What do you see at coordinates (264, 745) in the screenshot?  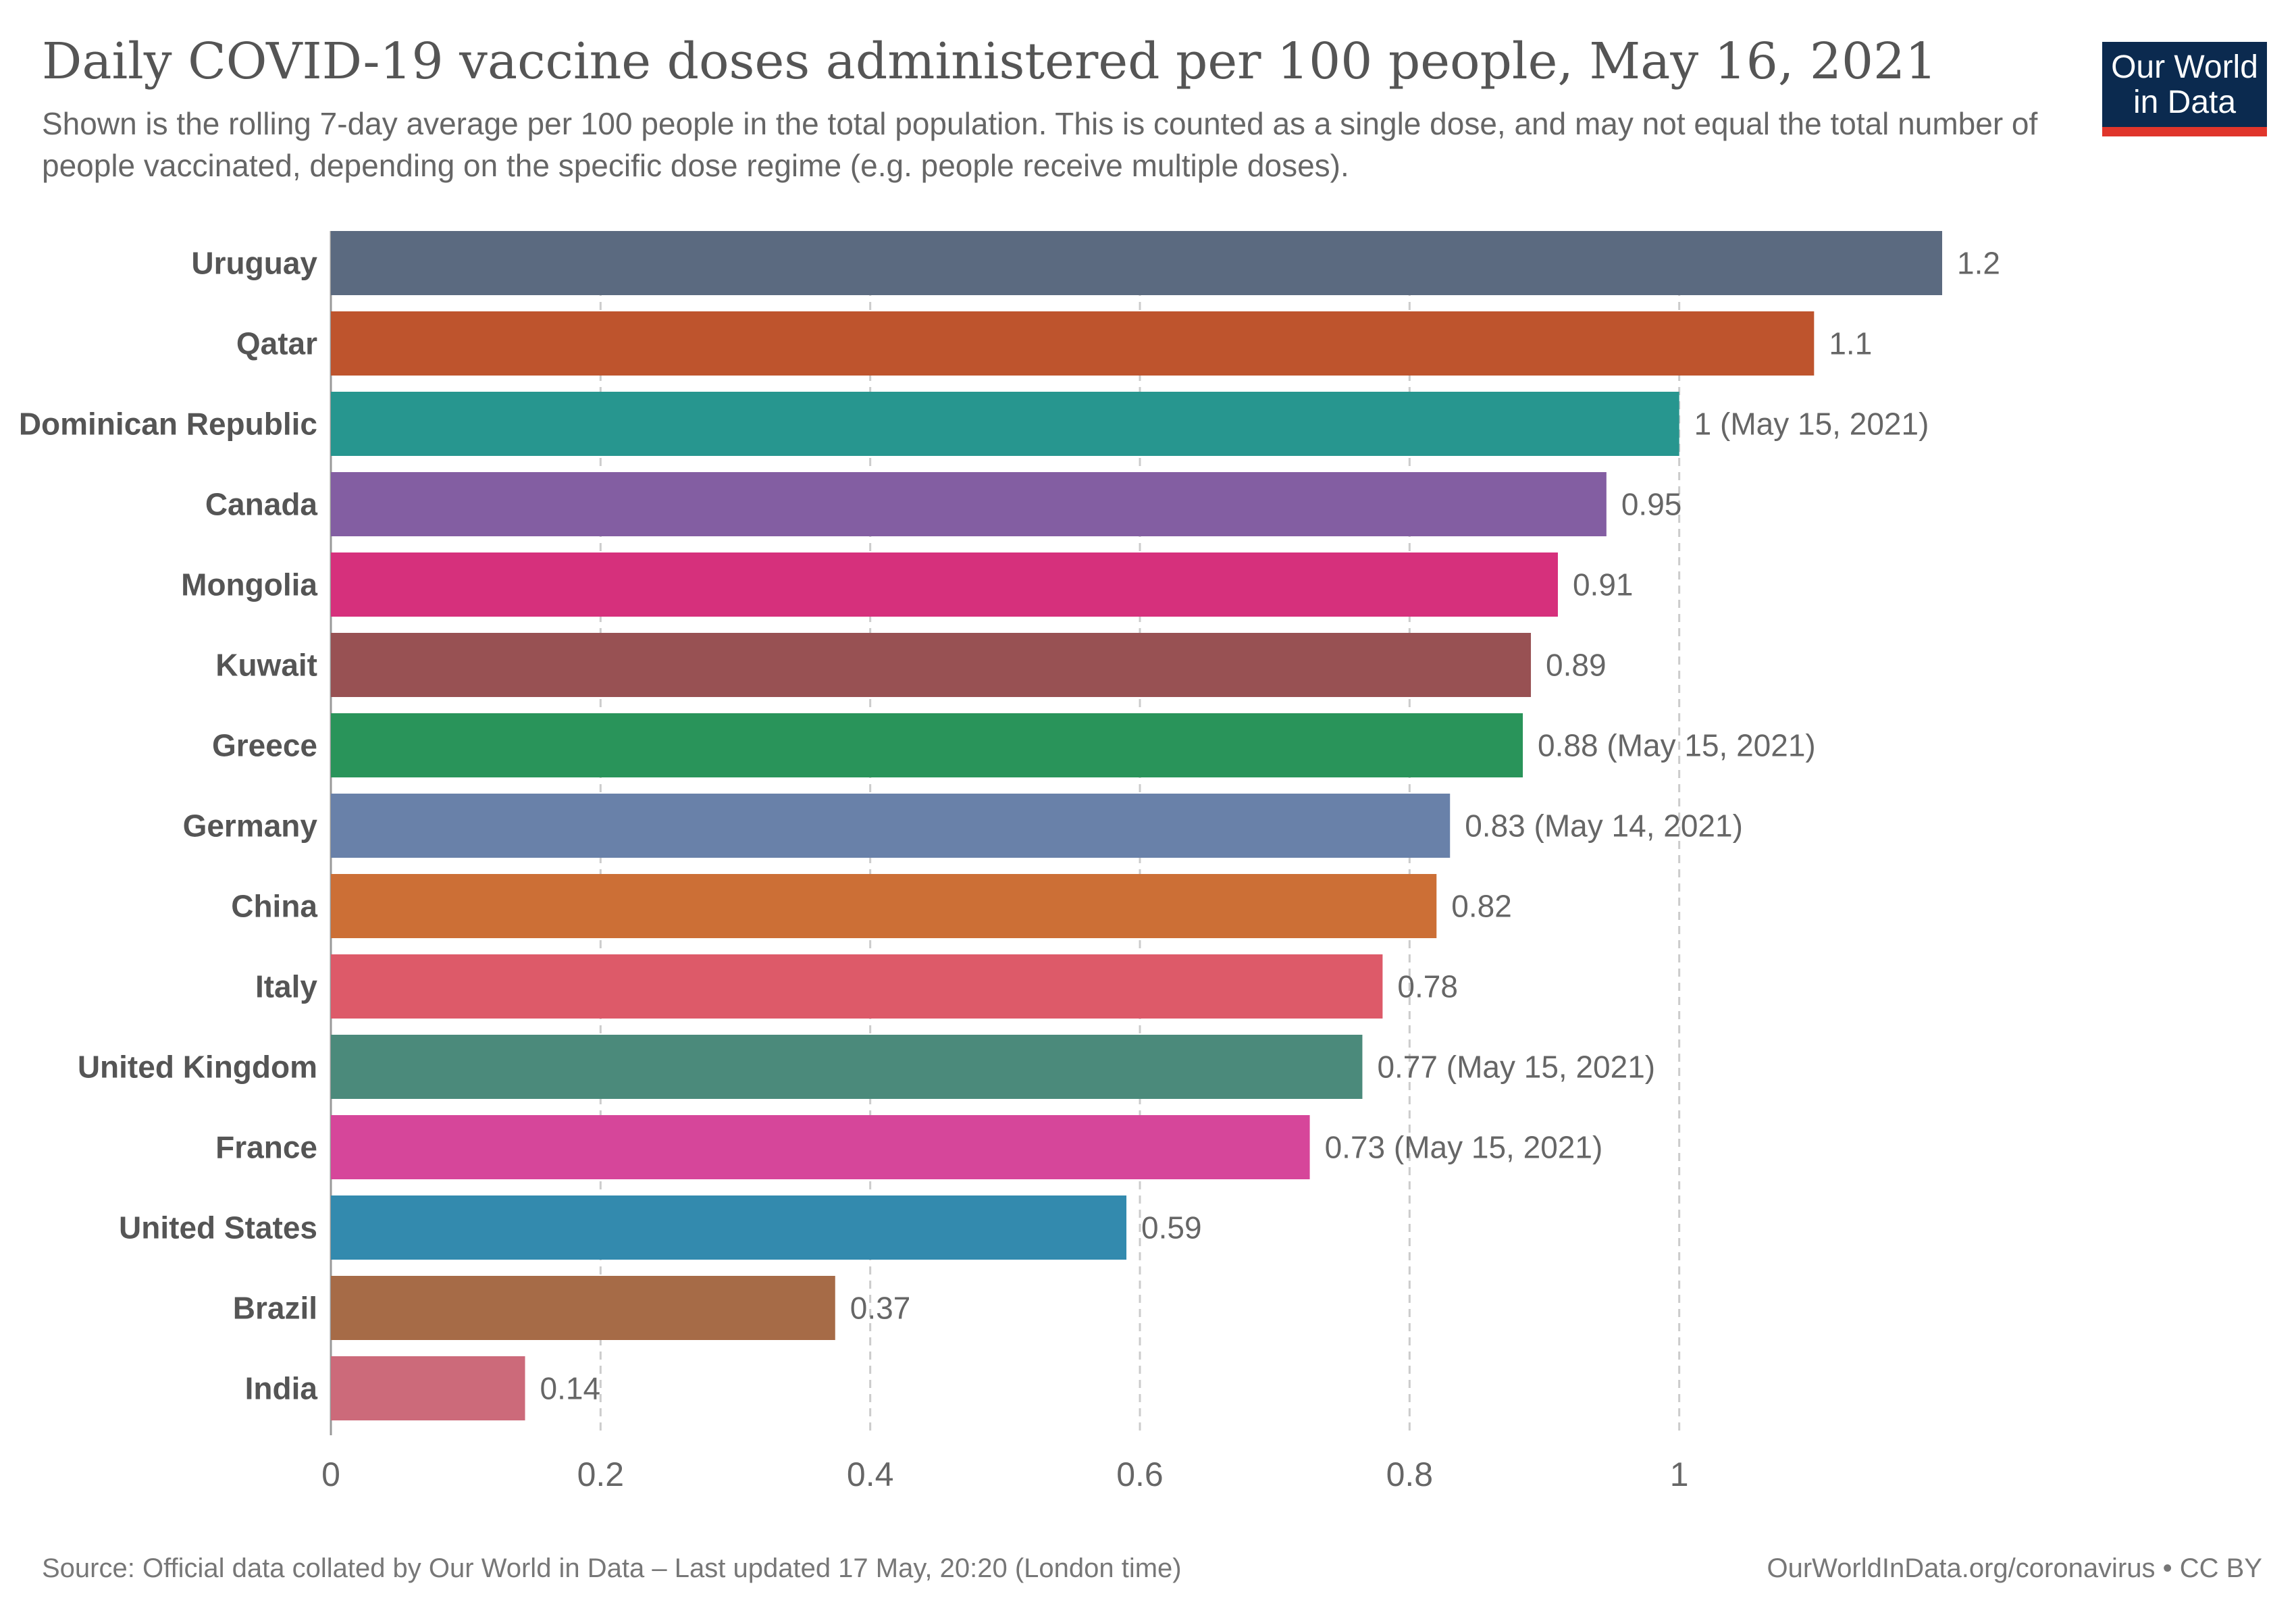 I see `category-label: Greece` at bounding box center [264, 745].